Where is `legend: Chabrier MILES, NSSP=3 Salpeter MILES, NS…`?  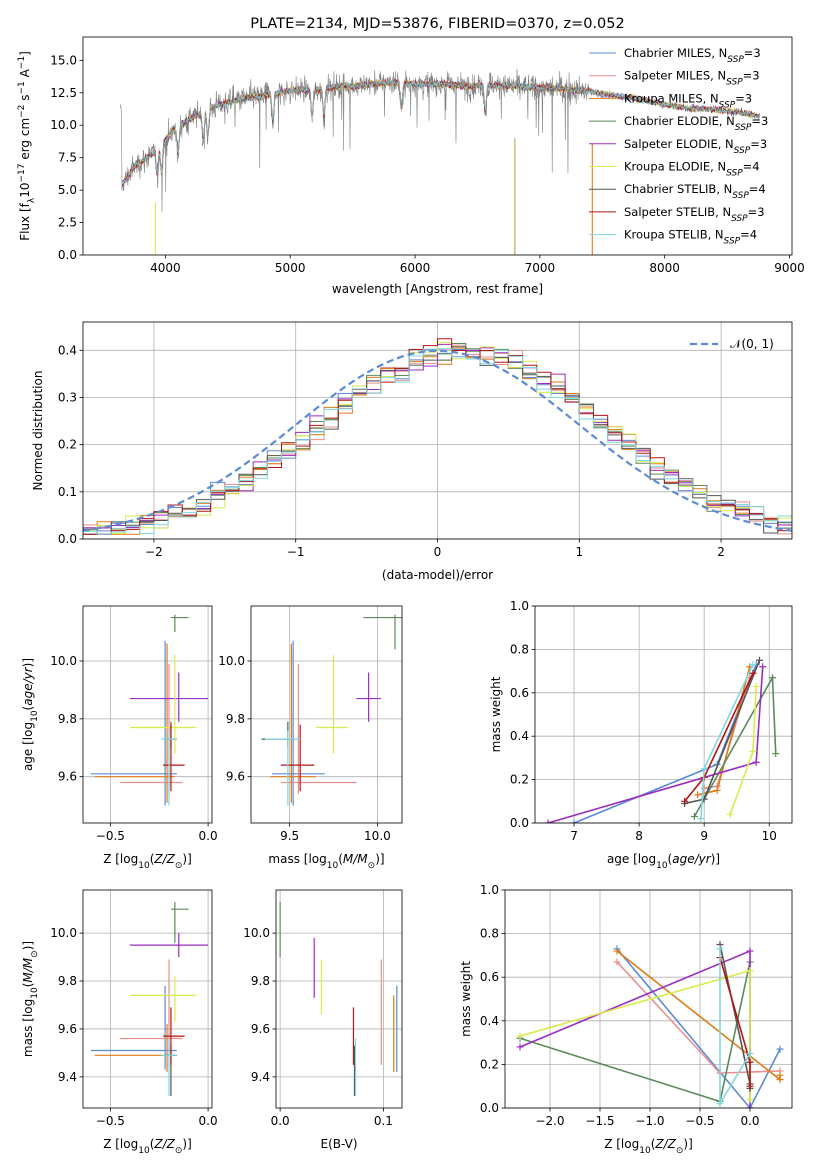 legend: Chabrier MILES, NSSP=3 Salpeter MILES, NS… is located at coordinates (678, 146).